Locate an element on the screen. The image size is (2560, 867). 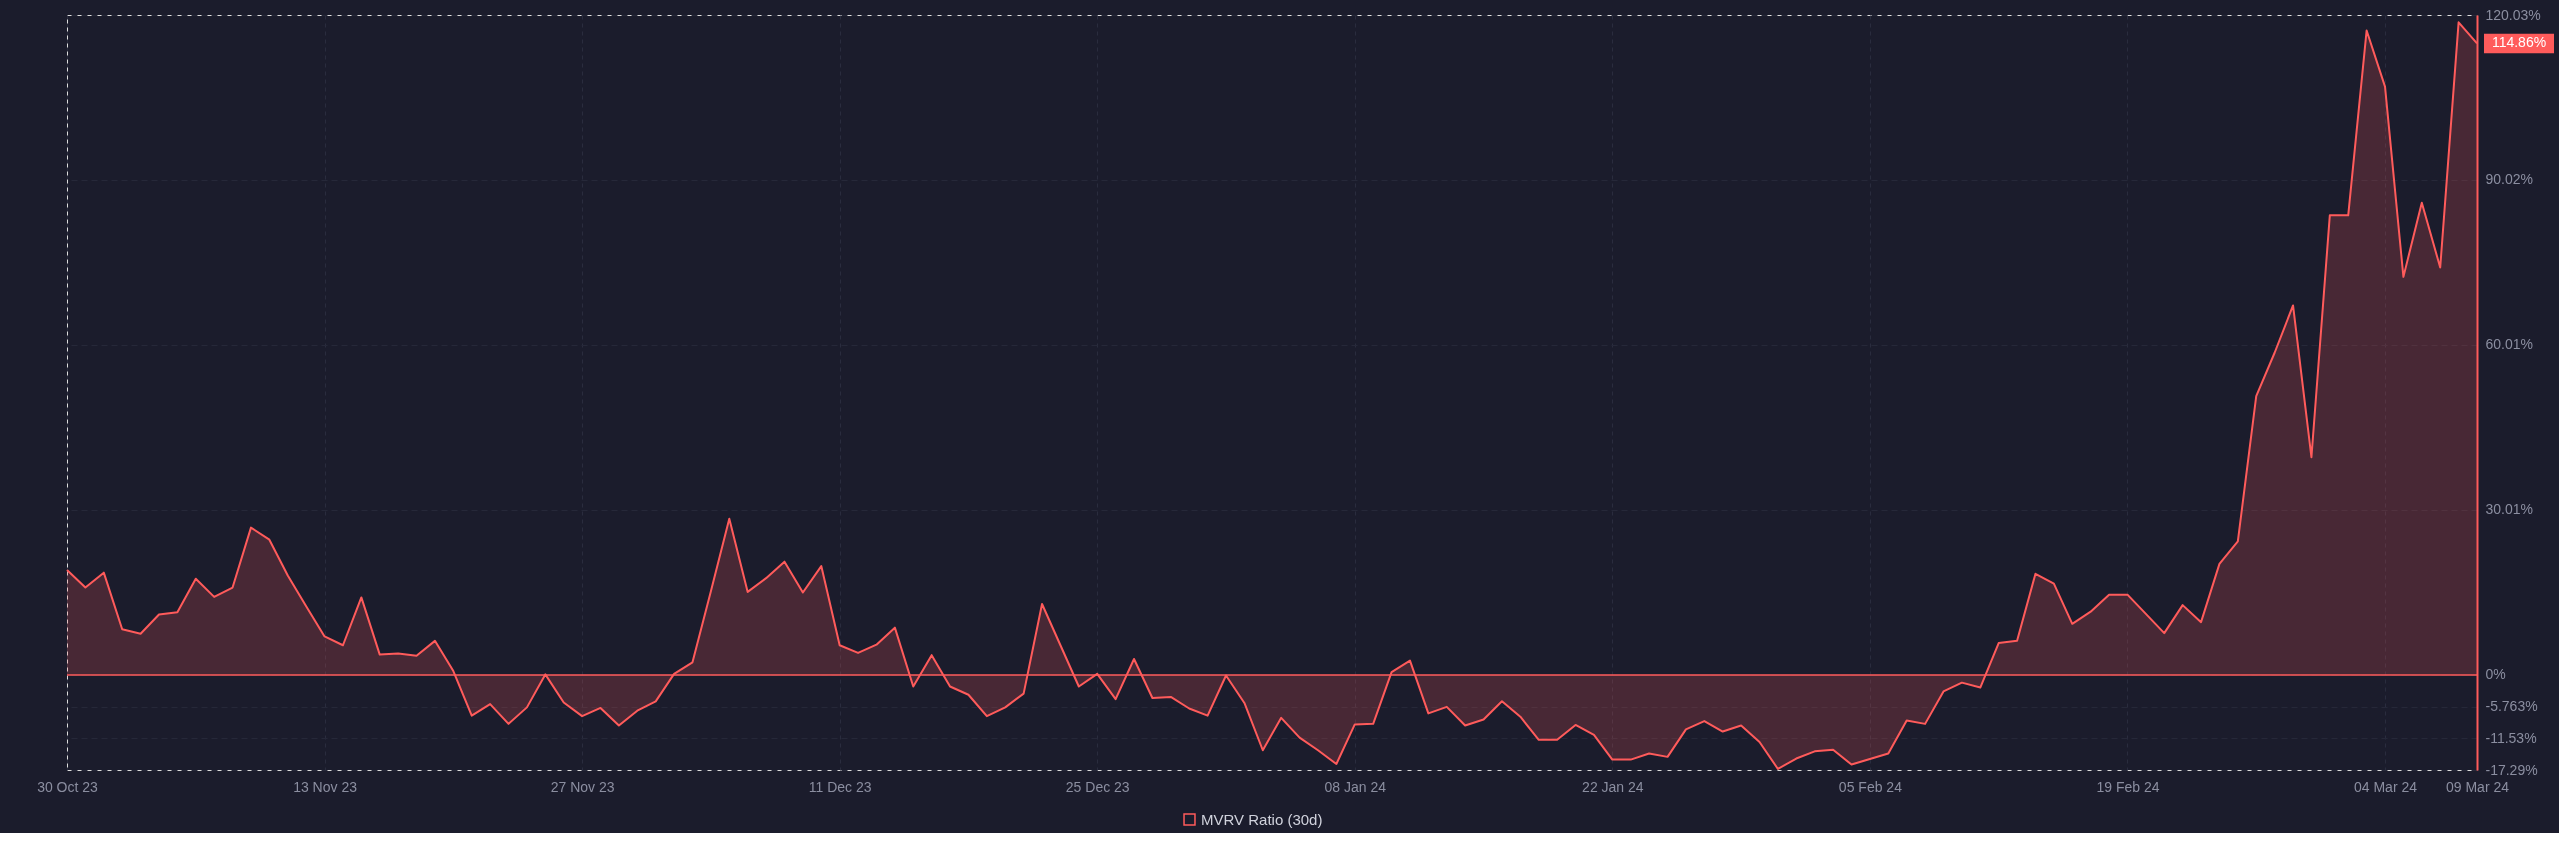
x-tick-label: 08 Jan 24 is located at coordinates (1355, 786).